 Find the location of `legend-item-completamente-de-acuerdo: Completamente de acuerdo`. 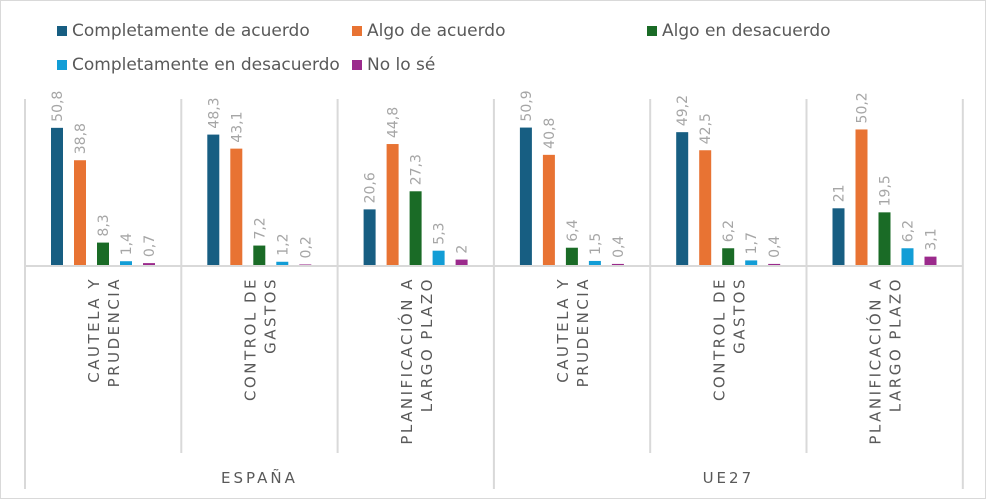

legend-item-completamente-de-acuerdo: Completamente de acuerdo is located at coordinates (183, 31).